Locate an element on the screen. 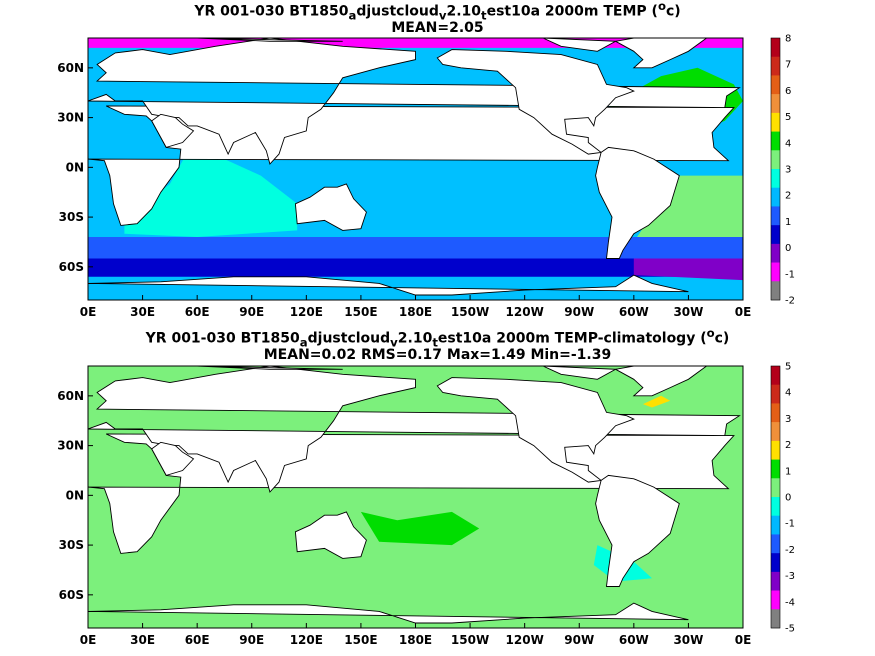 The width and height of the screenshot is (875, 656). colorbar-label: -3 is located at coordinates (790, 576).